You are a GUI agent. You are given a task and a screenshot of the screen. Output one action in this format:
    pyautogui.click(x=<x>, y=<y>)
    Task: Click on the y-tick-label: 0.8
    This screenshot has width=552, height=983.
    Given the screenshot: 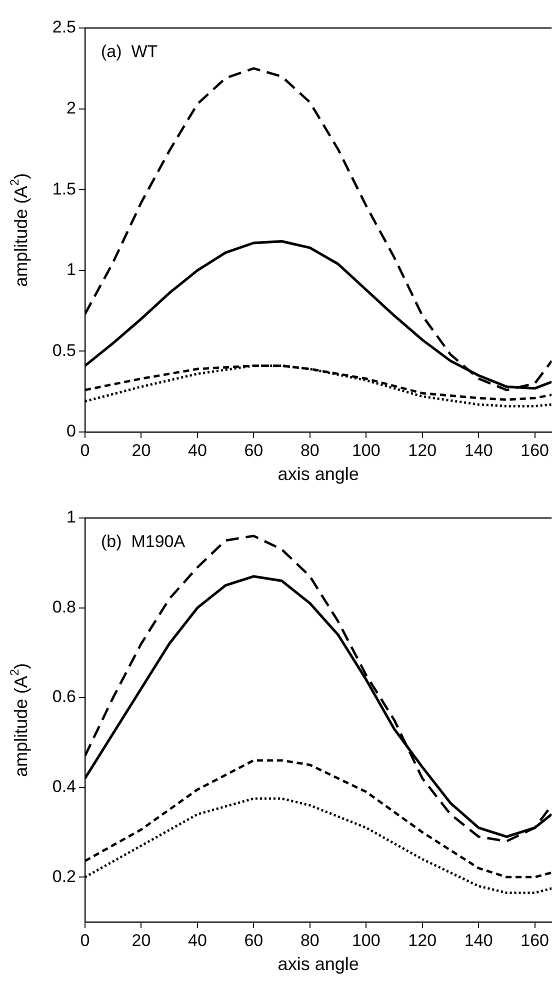 What is the action you would take?
    pyautogui.click(x=64, y=606)
    